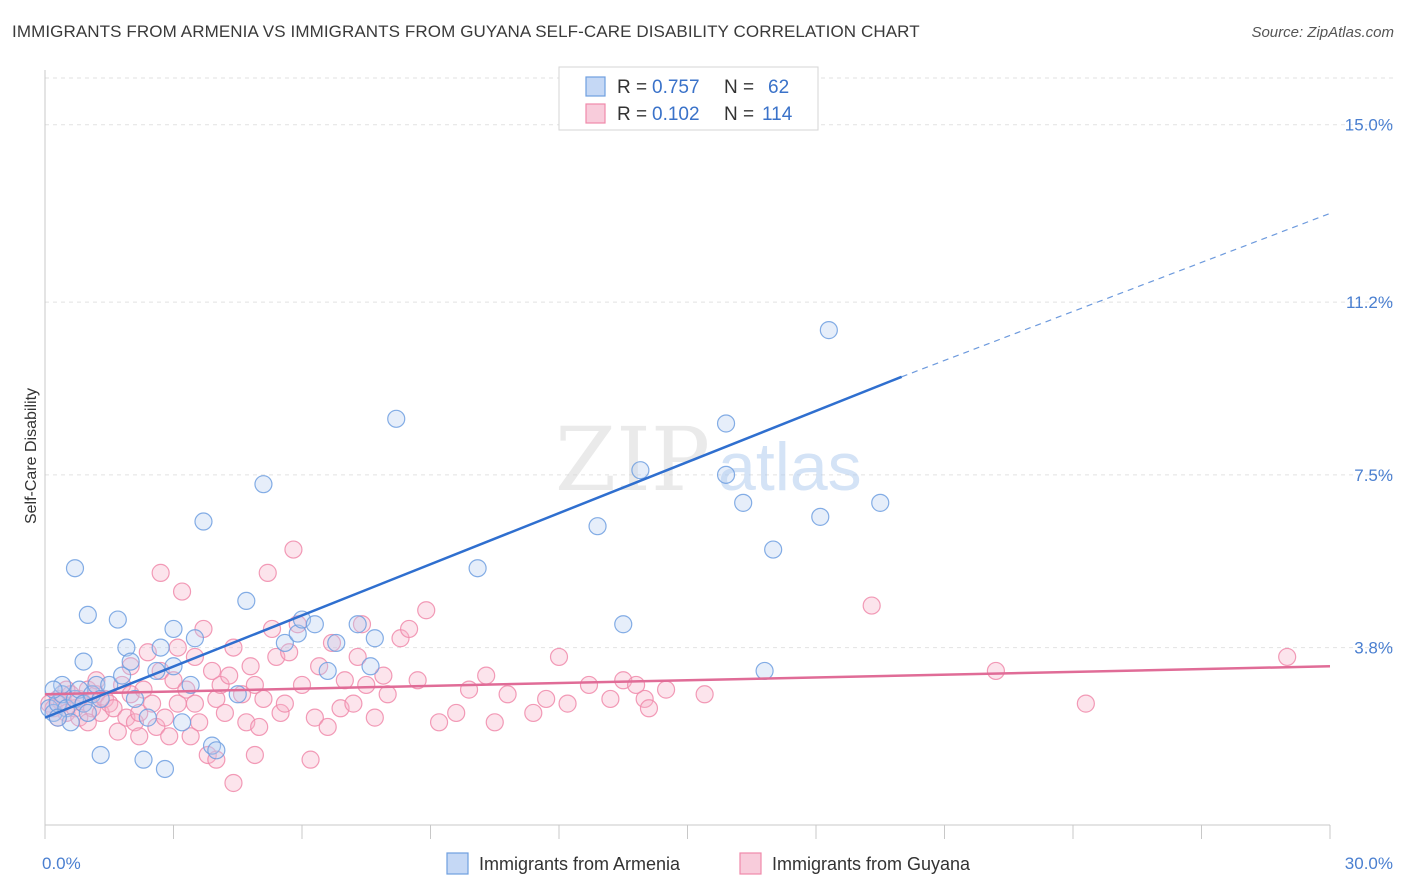 The height and width of the screenshot is (892, 1406). What do you see at coordinates (632, 114) in the screenshot?
I see `guyana-r-label: R =` at bounding box center [632, 114].